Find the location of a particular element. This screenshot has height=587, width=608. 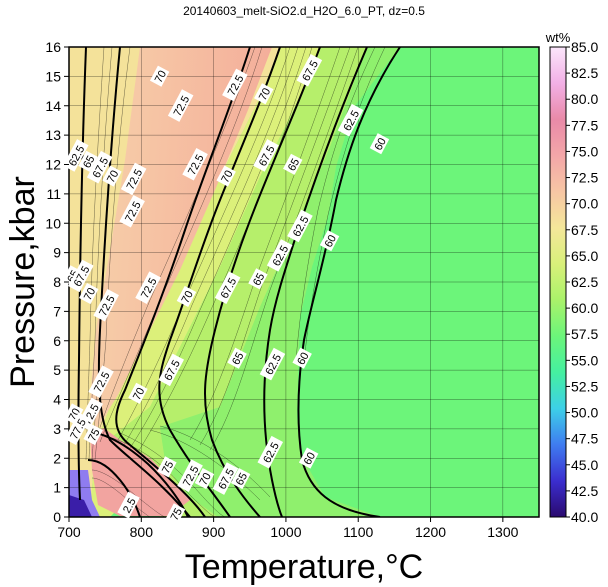

field-75-lobe is located at coordinates (140, 472).